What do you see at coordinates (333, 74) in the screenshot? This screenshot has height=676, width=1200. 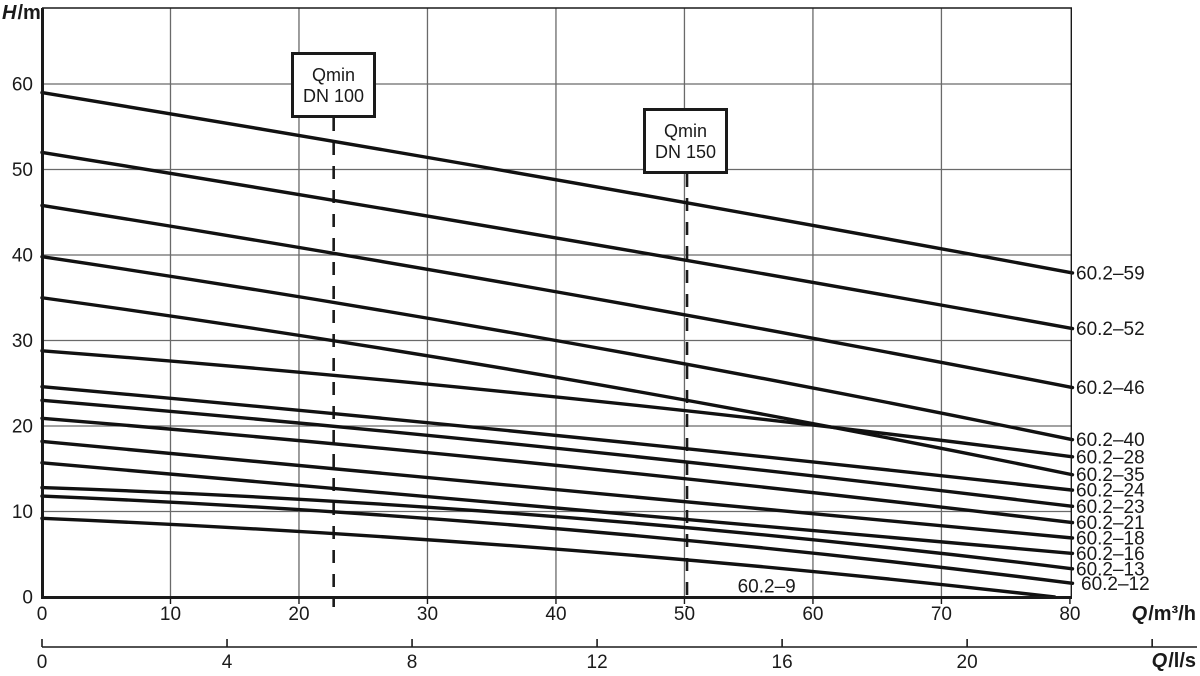 I see `qmin-dn100-line1: Qmin` at bounding box center [333, 74].